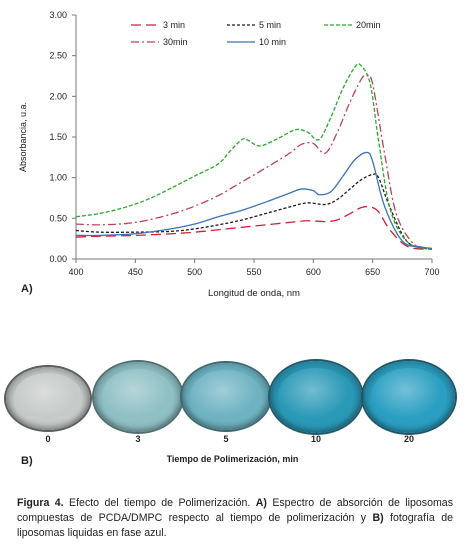 The width and height of the screenshot is (465, 551). Describe the element at coordinates (272, 42) in the screenshot. I see `legend-label: 10 min` at that location.